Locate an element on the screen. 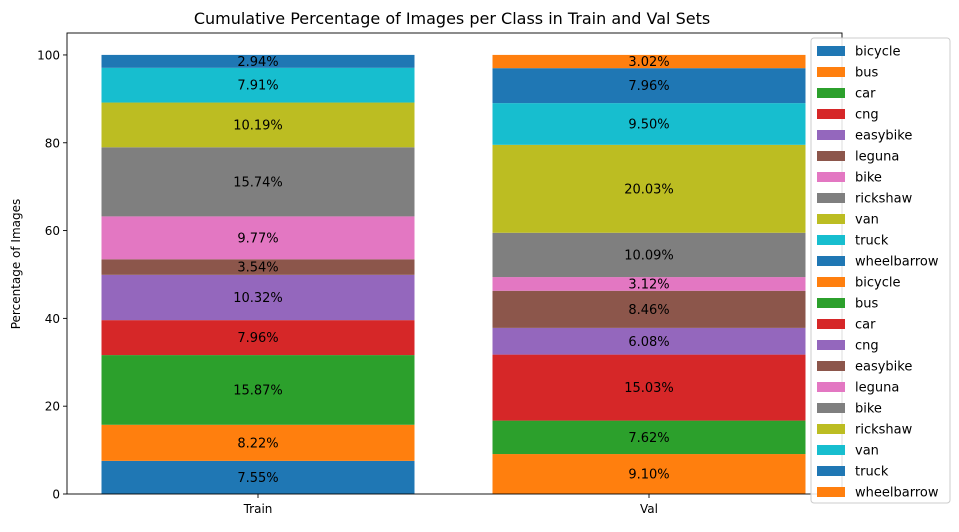 The height and width of the screenshot is (532, 959). data-label: 15.87% is located at coordinates (258, 390).